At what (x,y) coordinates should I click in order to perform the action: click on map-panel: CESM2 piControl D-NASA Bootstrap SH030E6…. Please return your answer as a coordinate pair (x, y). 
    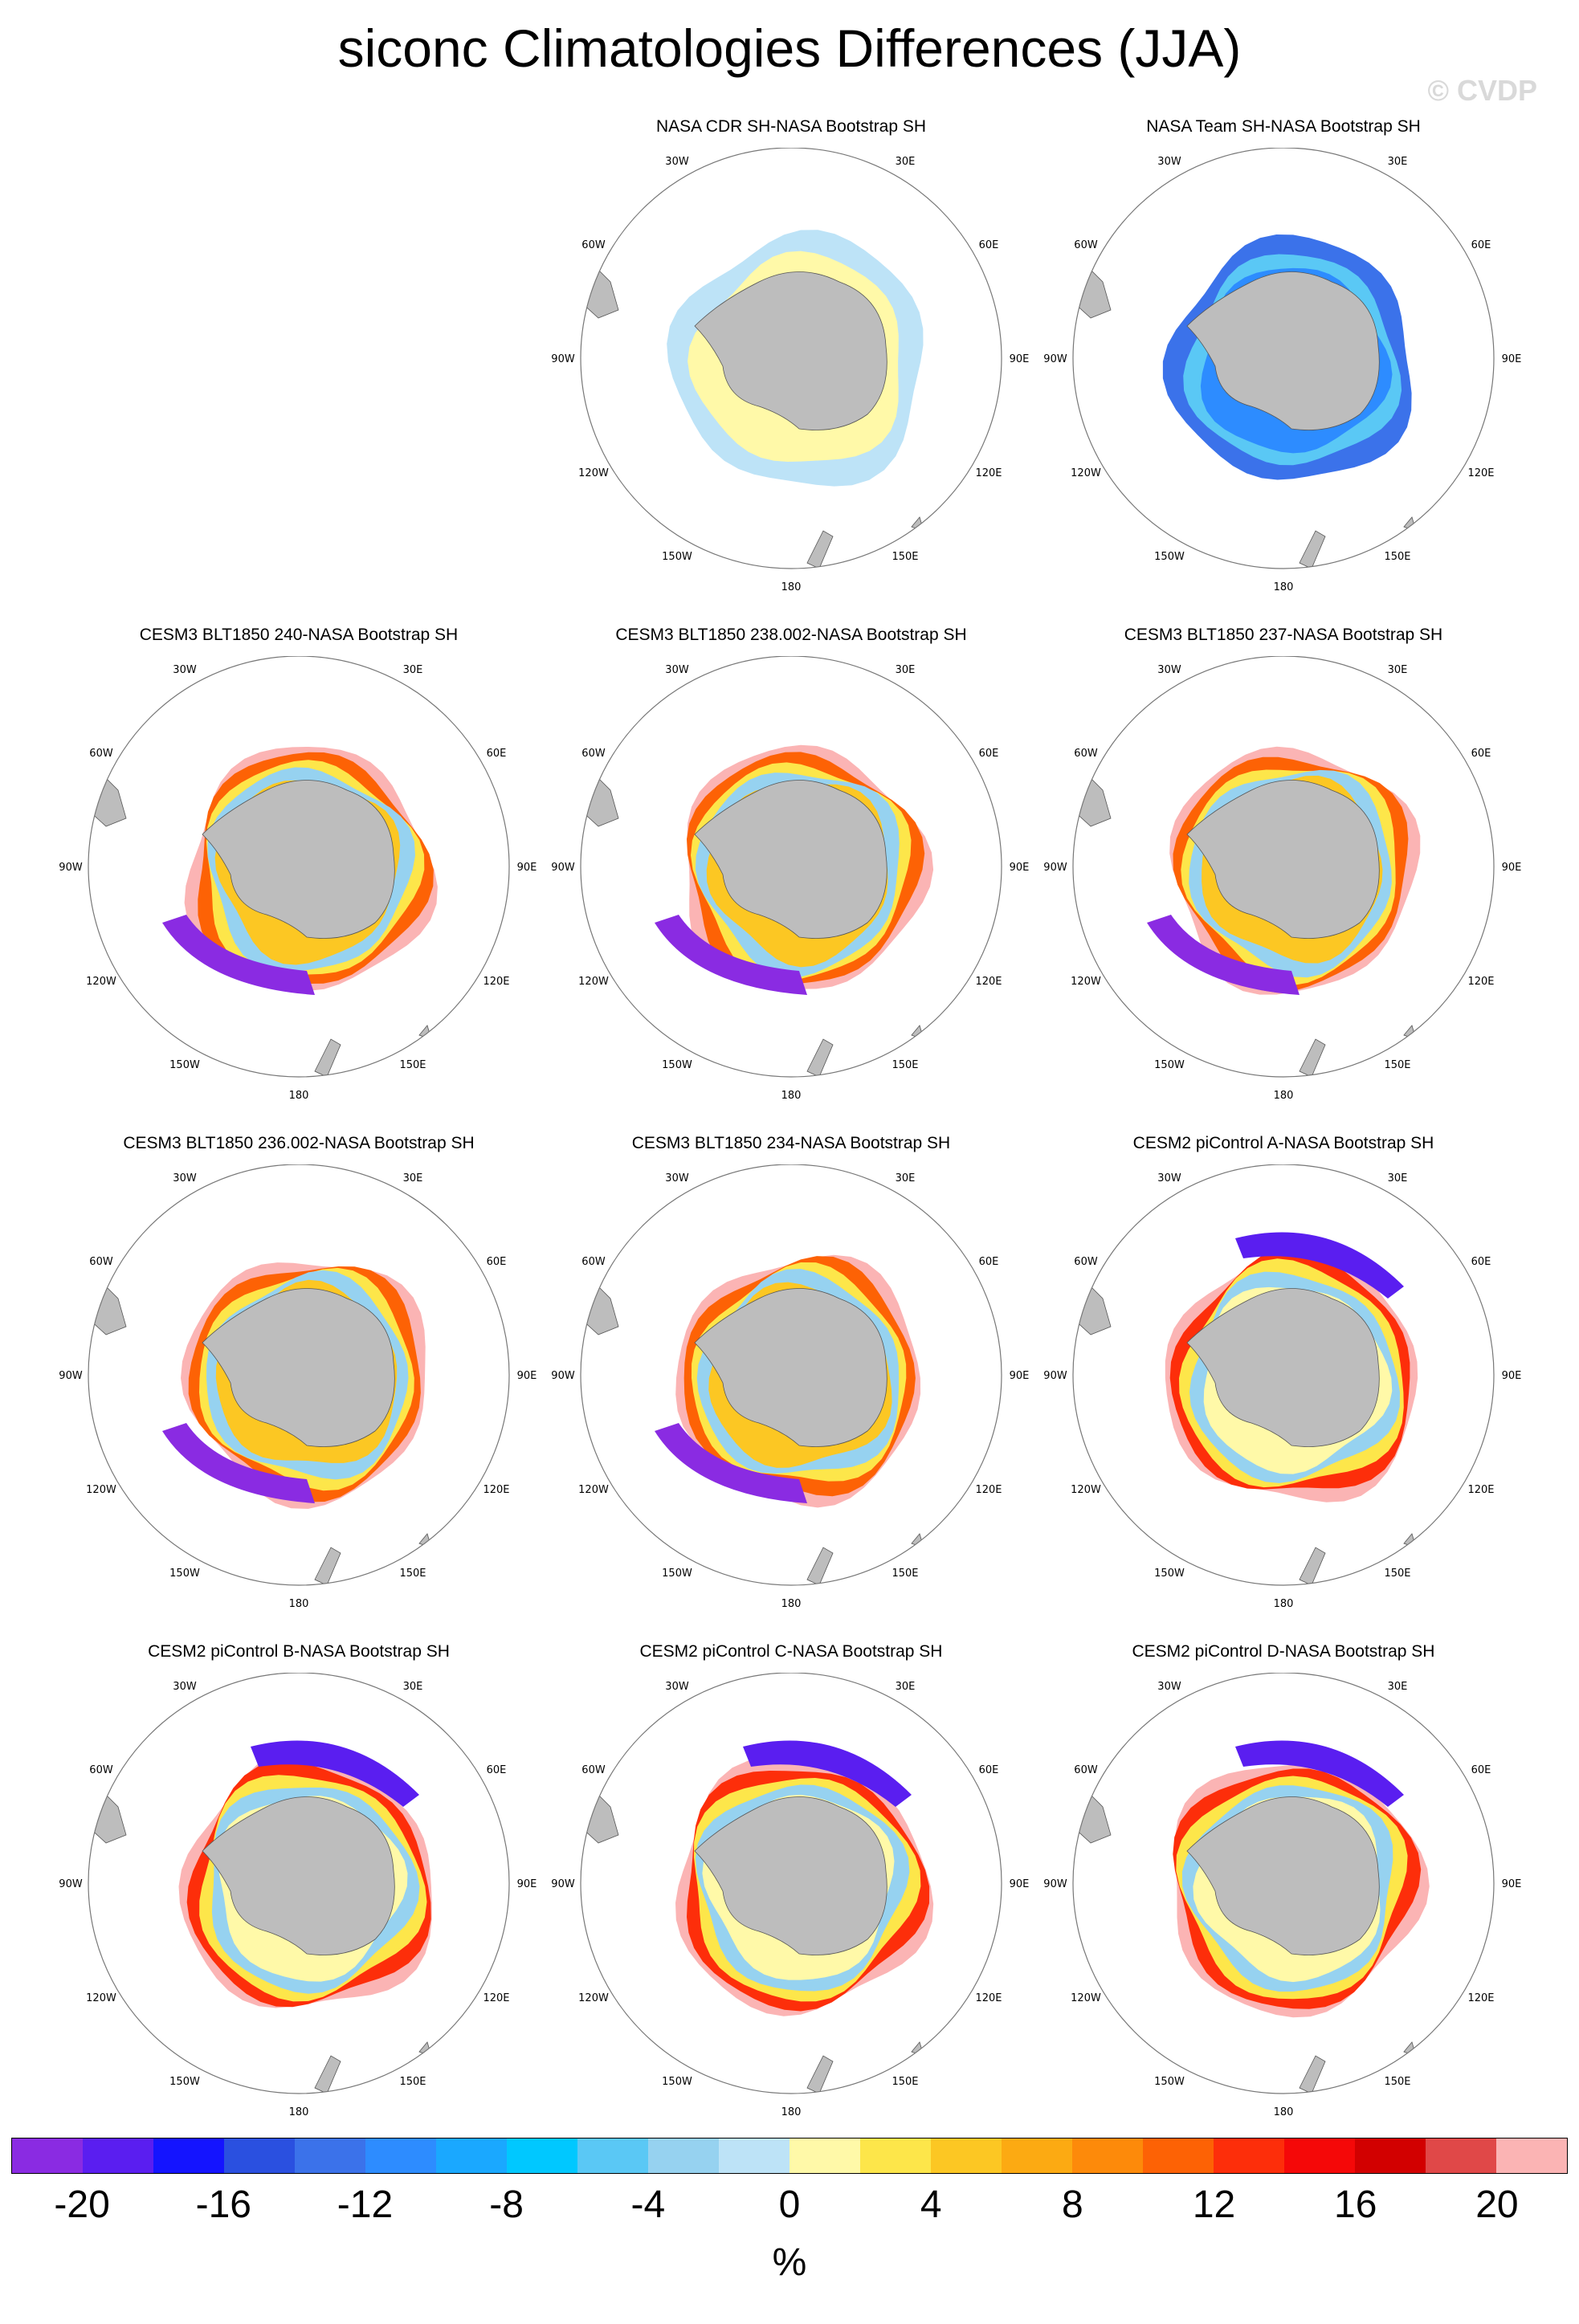
    Looking at the image, I should click on (1283, 1891).